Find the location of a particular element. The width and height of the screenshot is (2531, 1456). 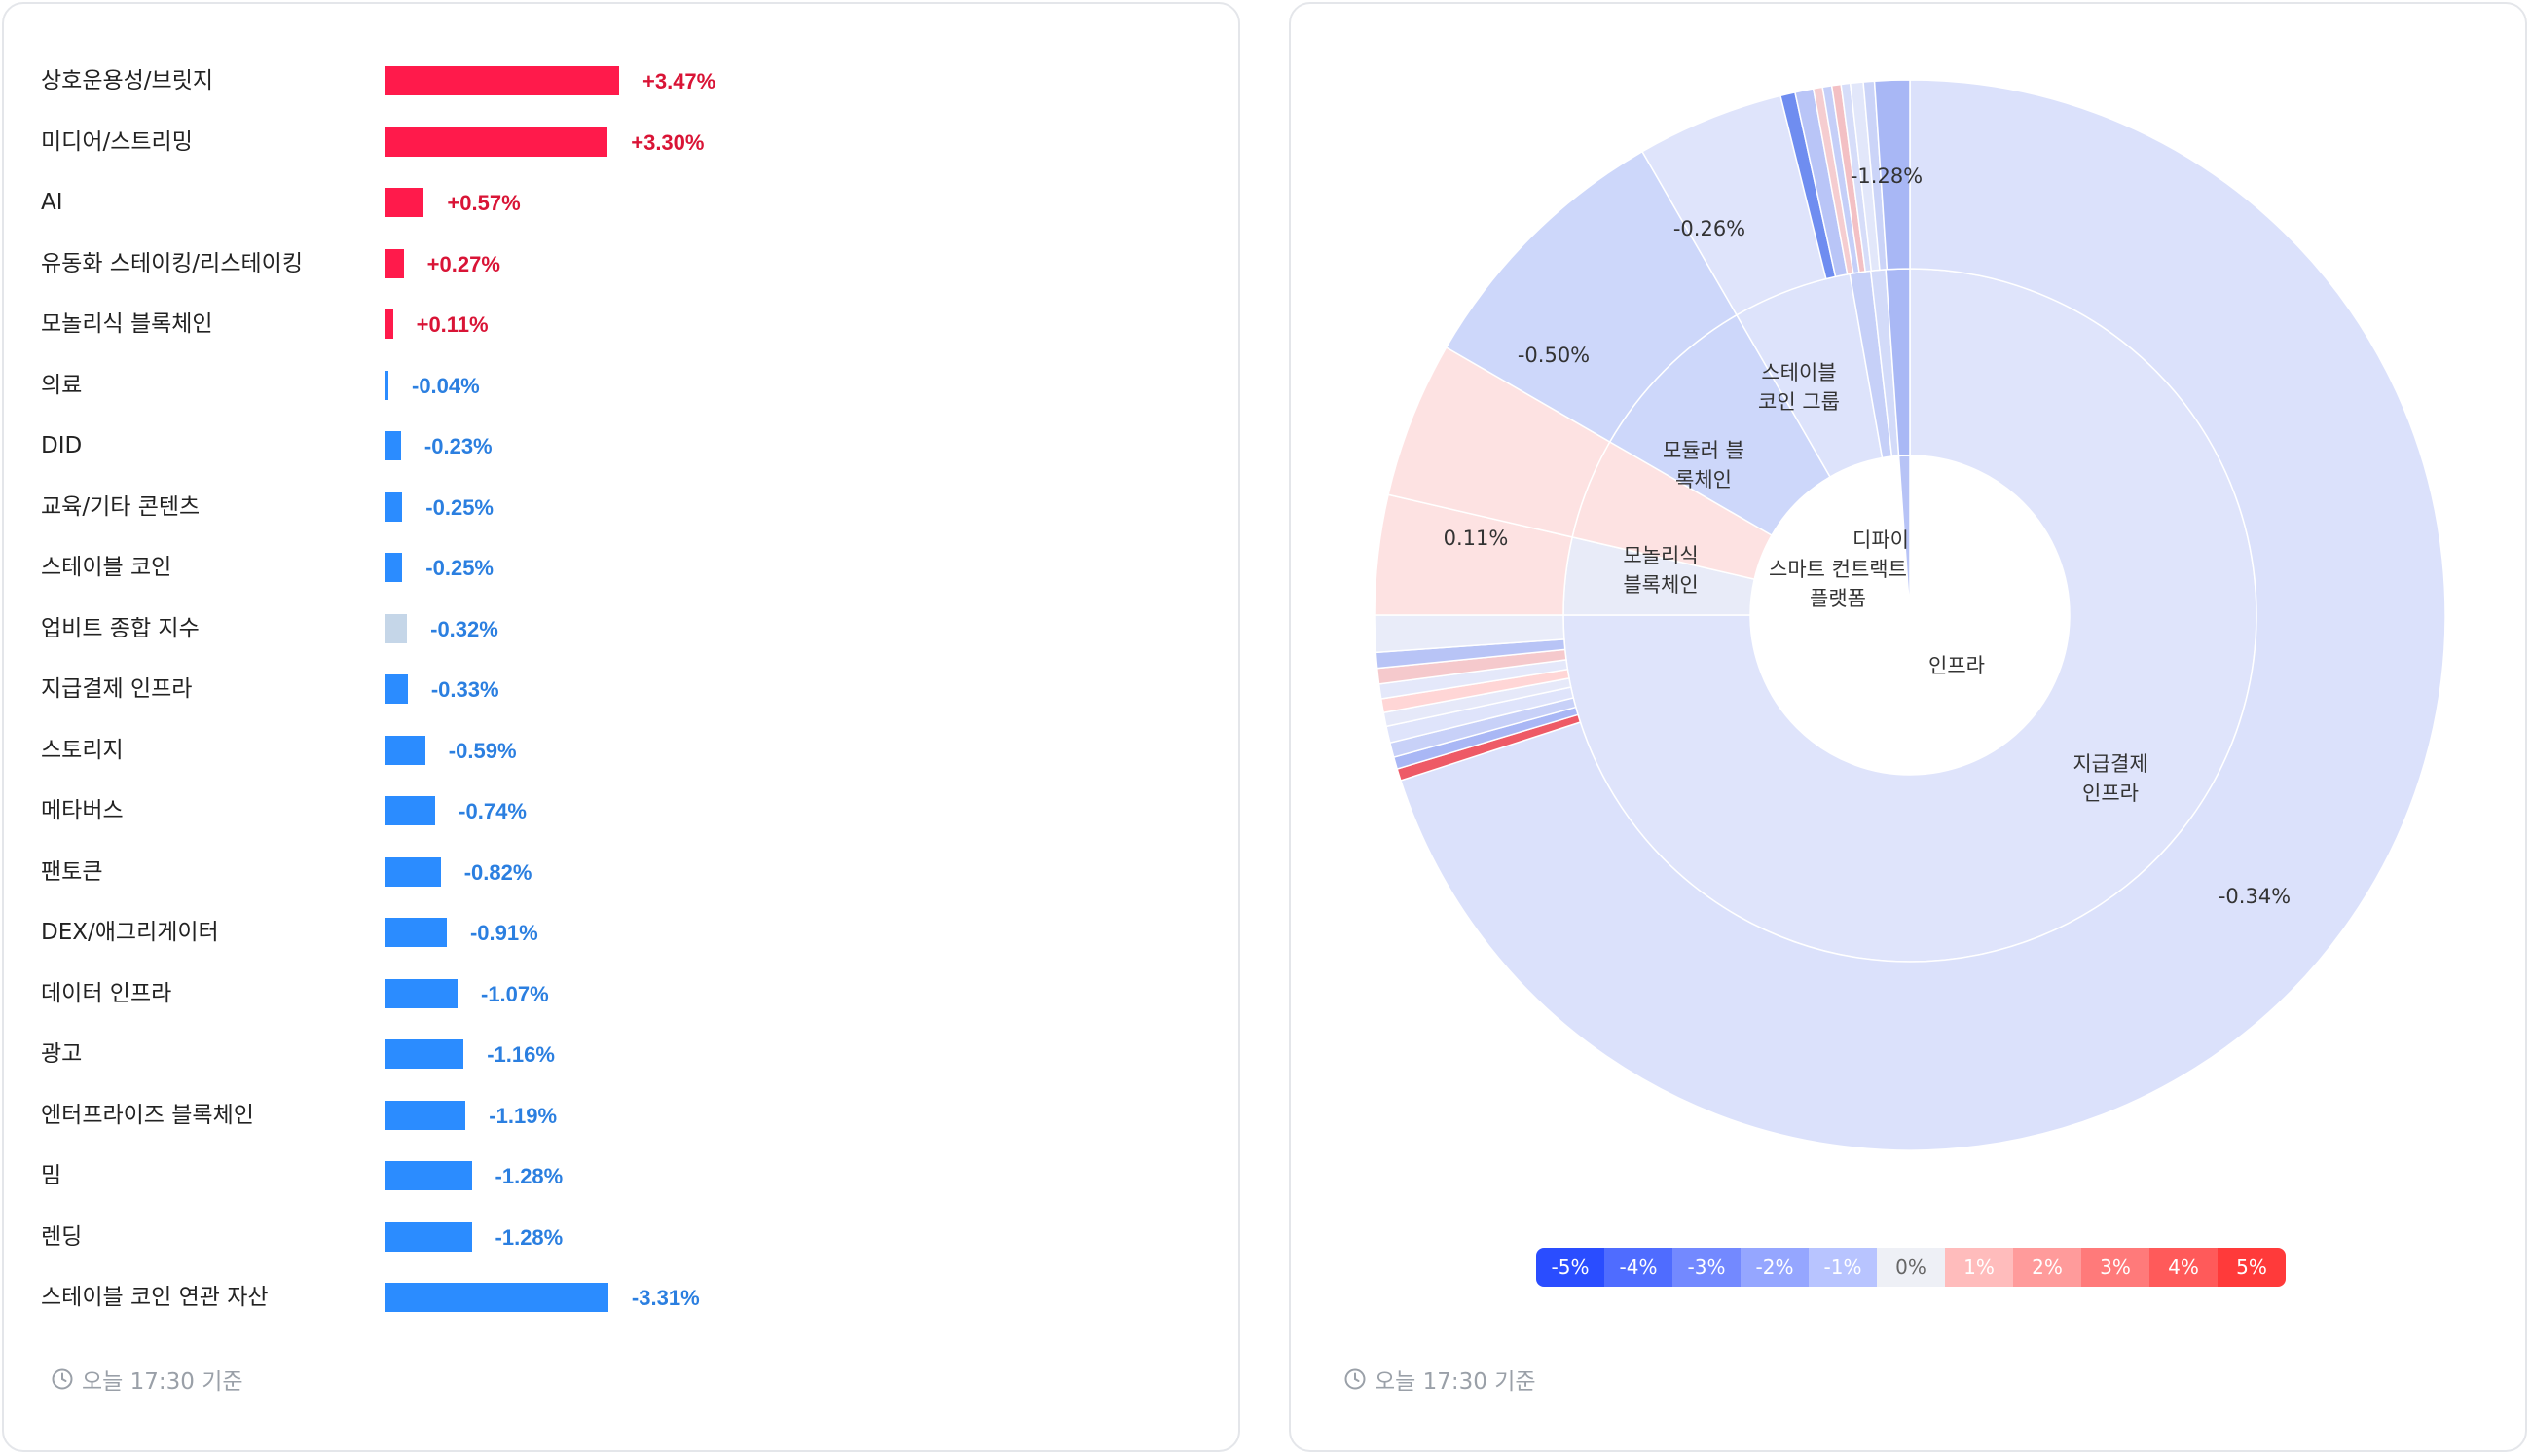

bar-label: 데이터 인프라 is located at coordinates (106, 993).